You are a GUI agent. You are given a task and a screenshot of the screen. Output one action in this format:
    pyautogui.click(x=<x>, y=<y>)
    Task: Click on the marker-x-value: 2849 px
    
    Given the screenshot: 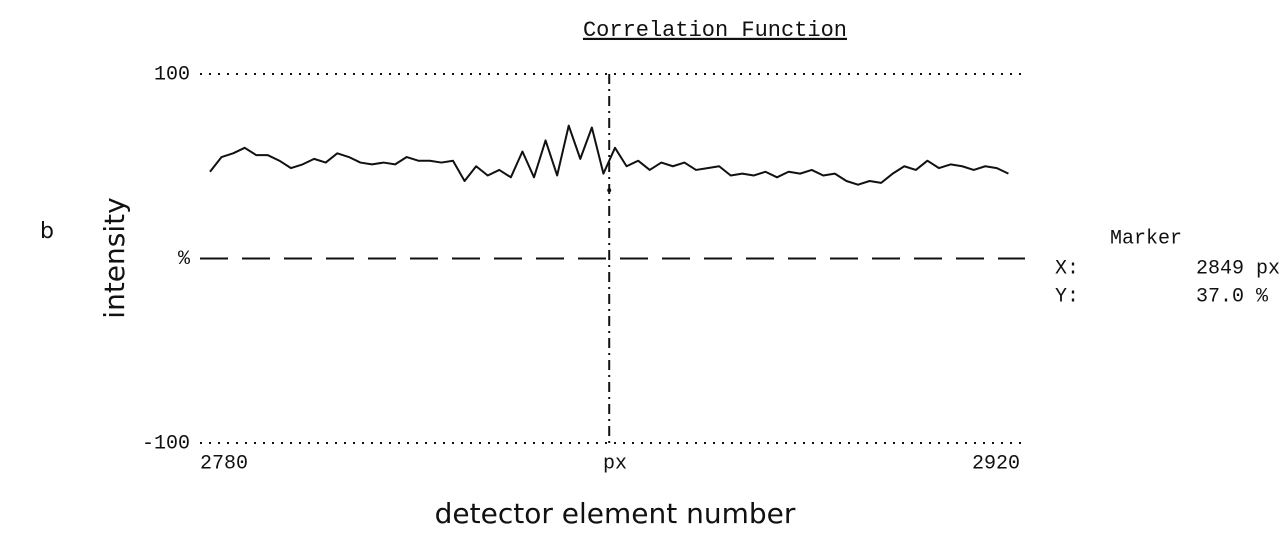 What is the action you would take?
    pyautogui.click(x=1238, y=268)
    